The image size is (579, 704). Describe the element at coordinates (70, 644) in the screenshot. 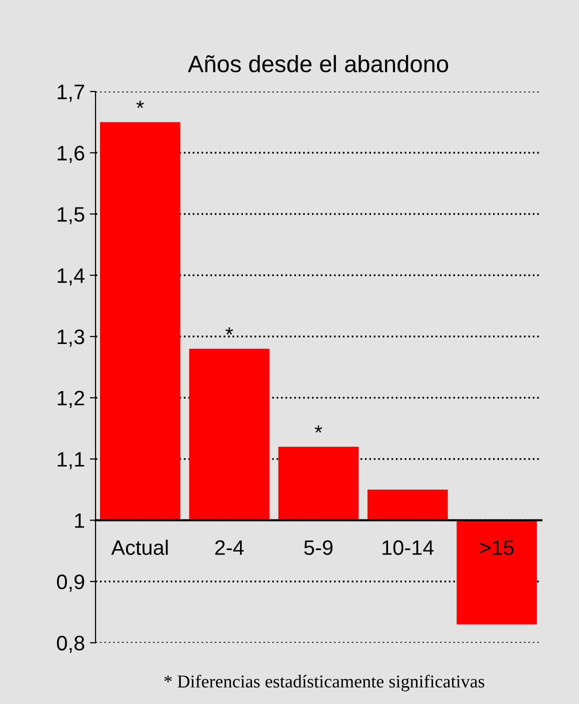

I see `y-tick-label: 0,8` at that location.